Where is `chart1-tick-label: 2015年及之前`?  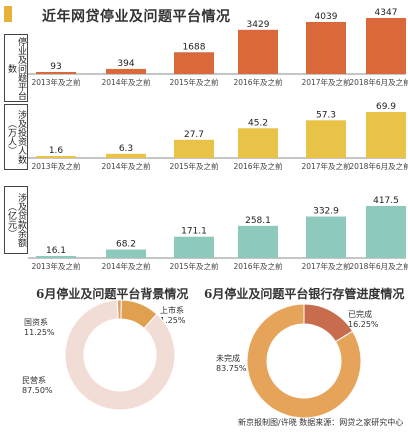 chart1-tick-label: 2015年及之前 is located at coordinates (194, 82).